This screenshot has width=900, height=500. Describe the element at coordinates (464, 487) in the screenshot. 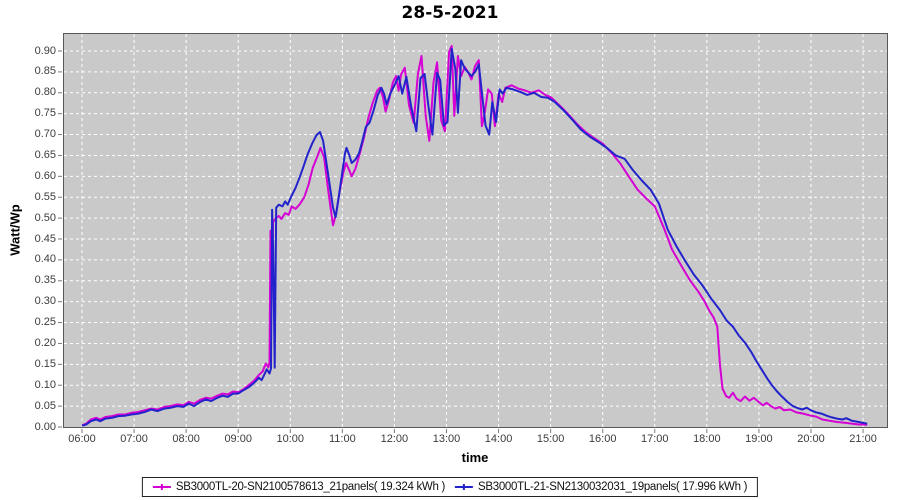

I see `blue-line-swatch-icon` at that location.